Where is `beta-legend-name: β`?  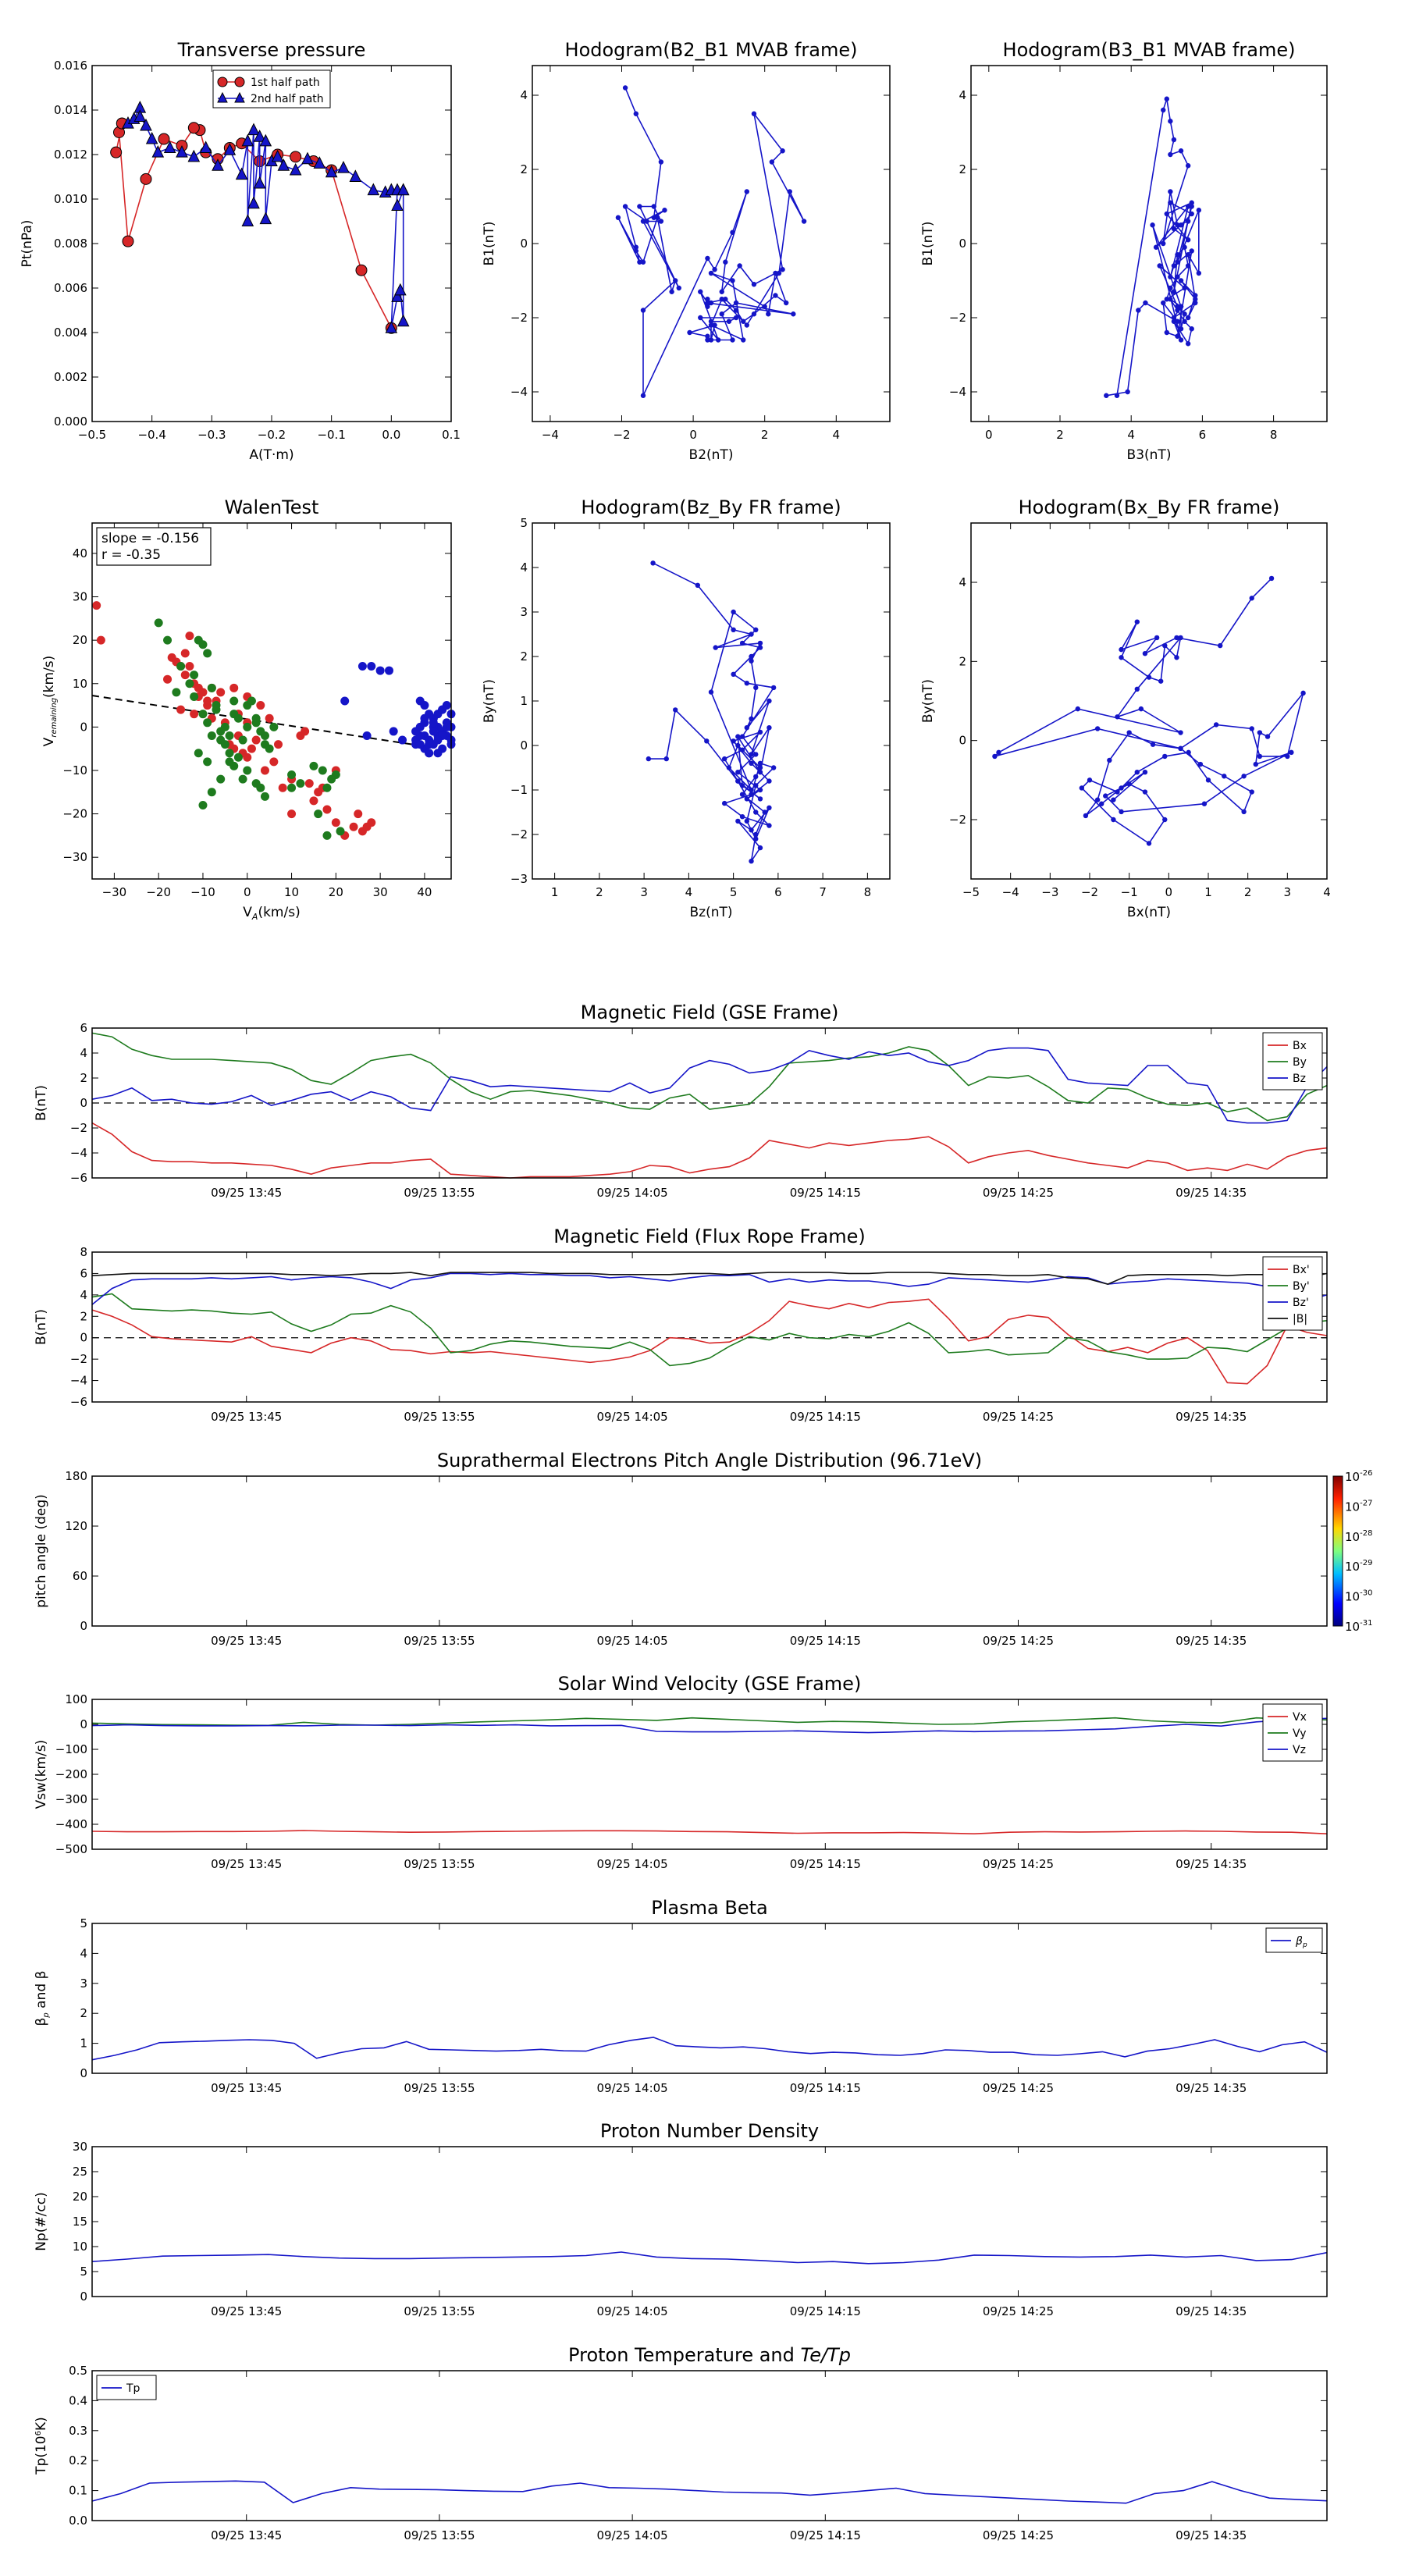 beta-legend-name: β is located at coordinates (1299, 1941).